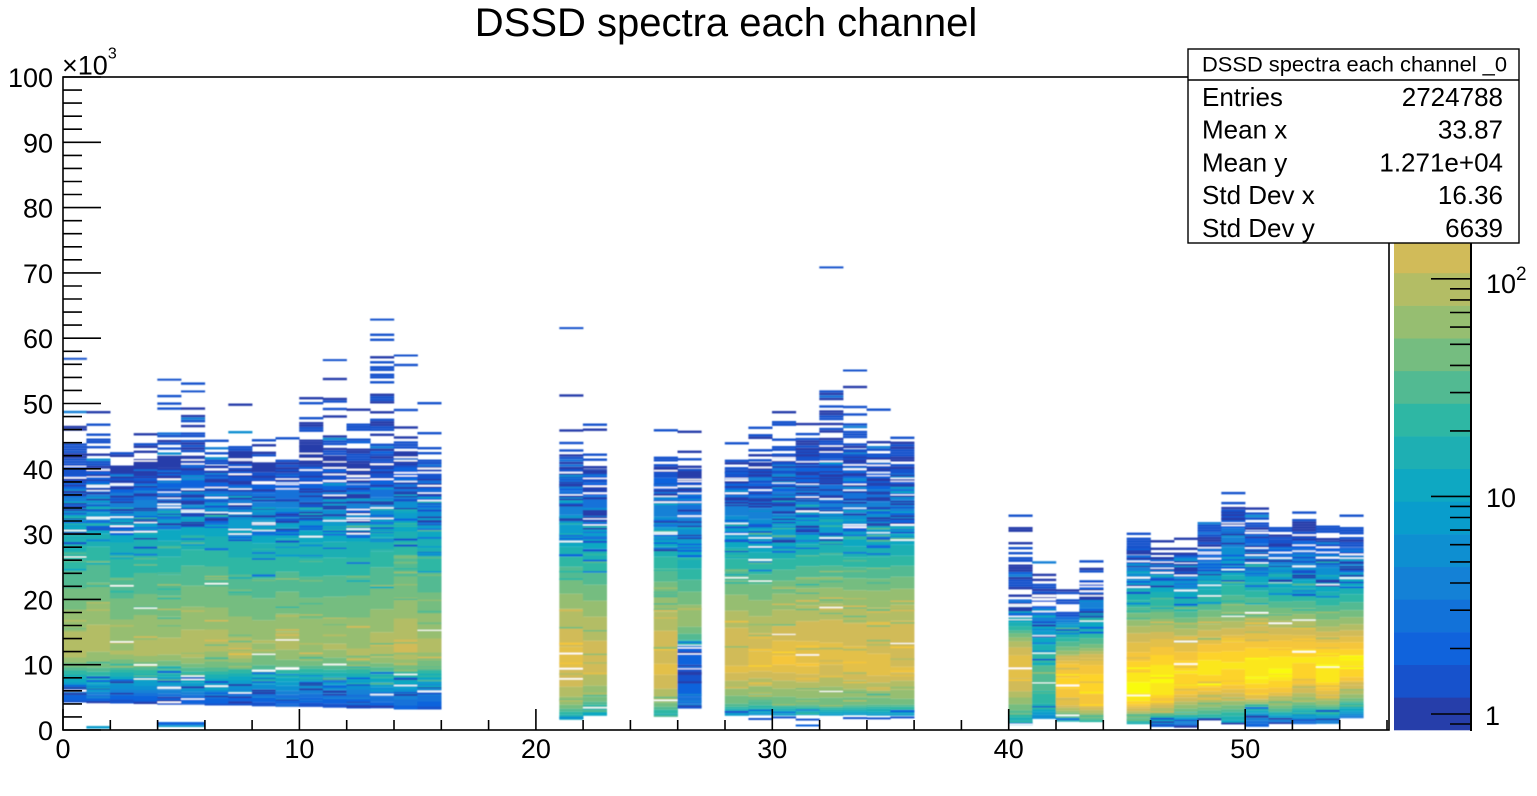  Describe the element at coordinates (1354, 65) in the screenshot. I see `svg-text: DSSD spectra each channel _0` at that location.